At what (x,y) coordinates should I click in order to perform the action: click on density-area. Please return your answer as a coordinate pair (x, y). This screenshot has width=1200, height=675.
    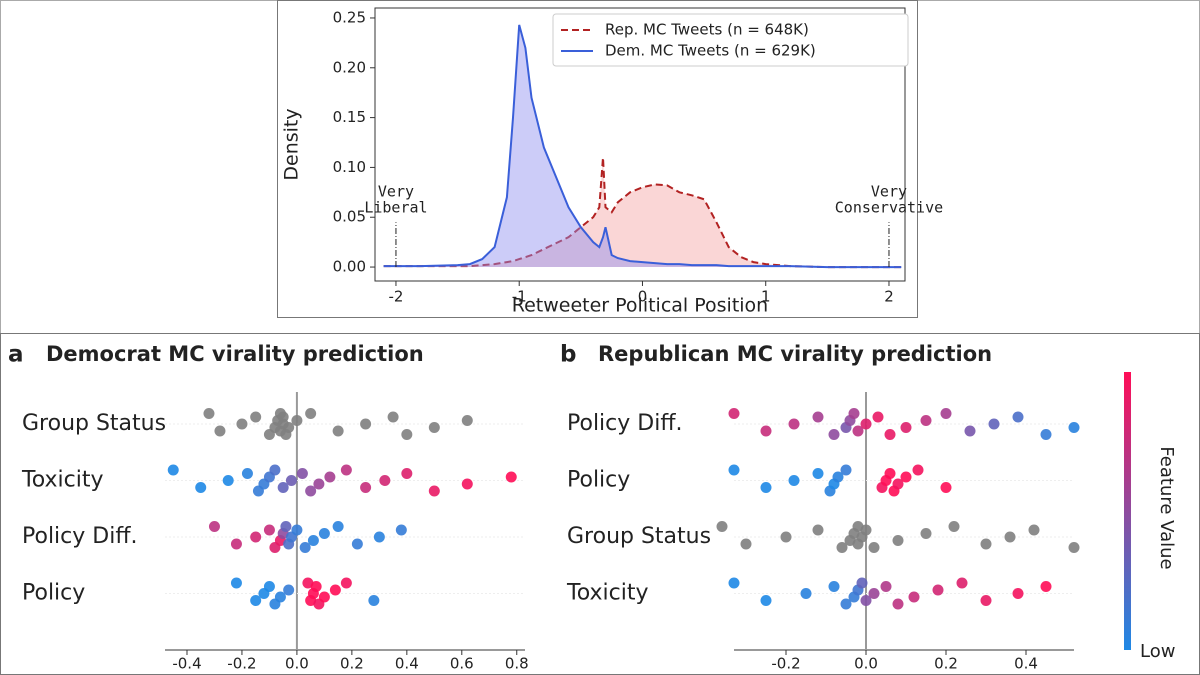
    Looking at the image, I should click on (642, 212).